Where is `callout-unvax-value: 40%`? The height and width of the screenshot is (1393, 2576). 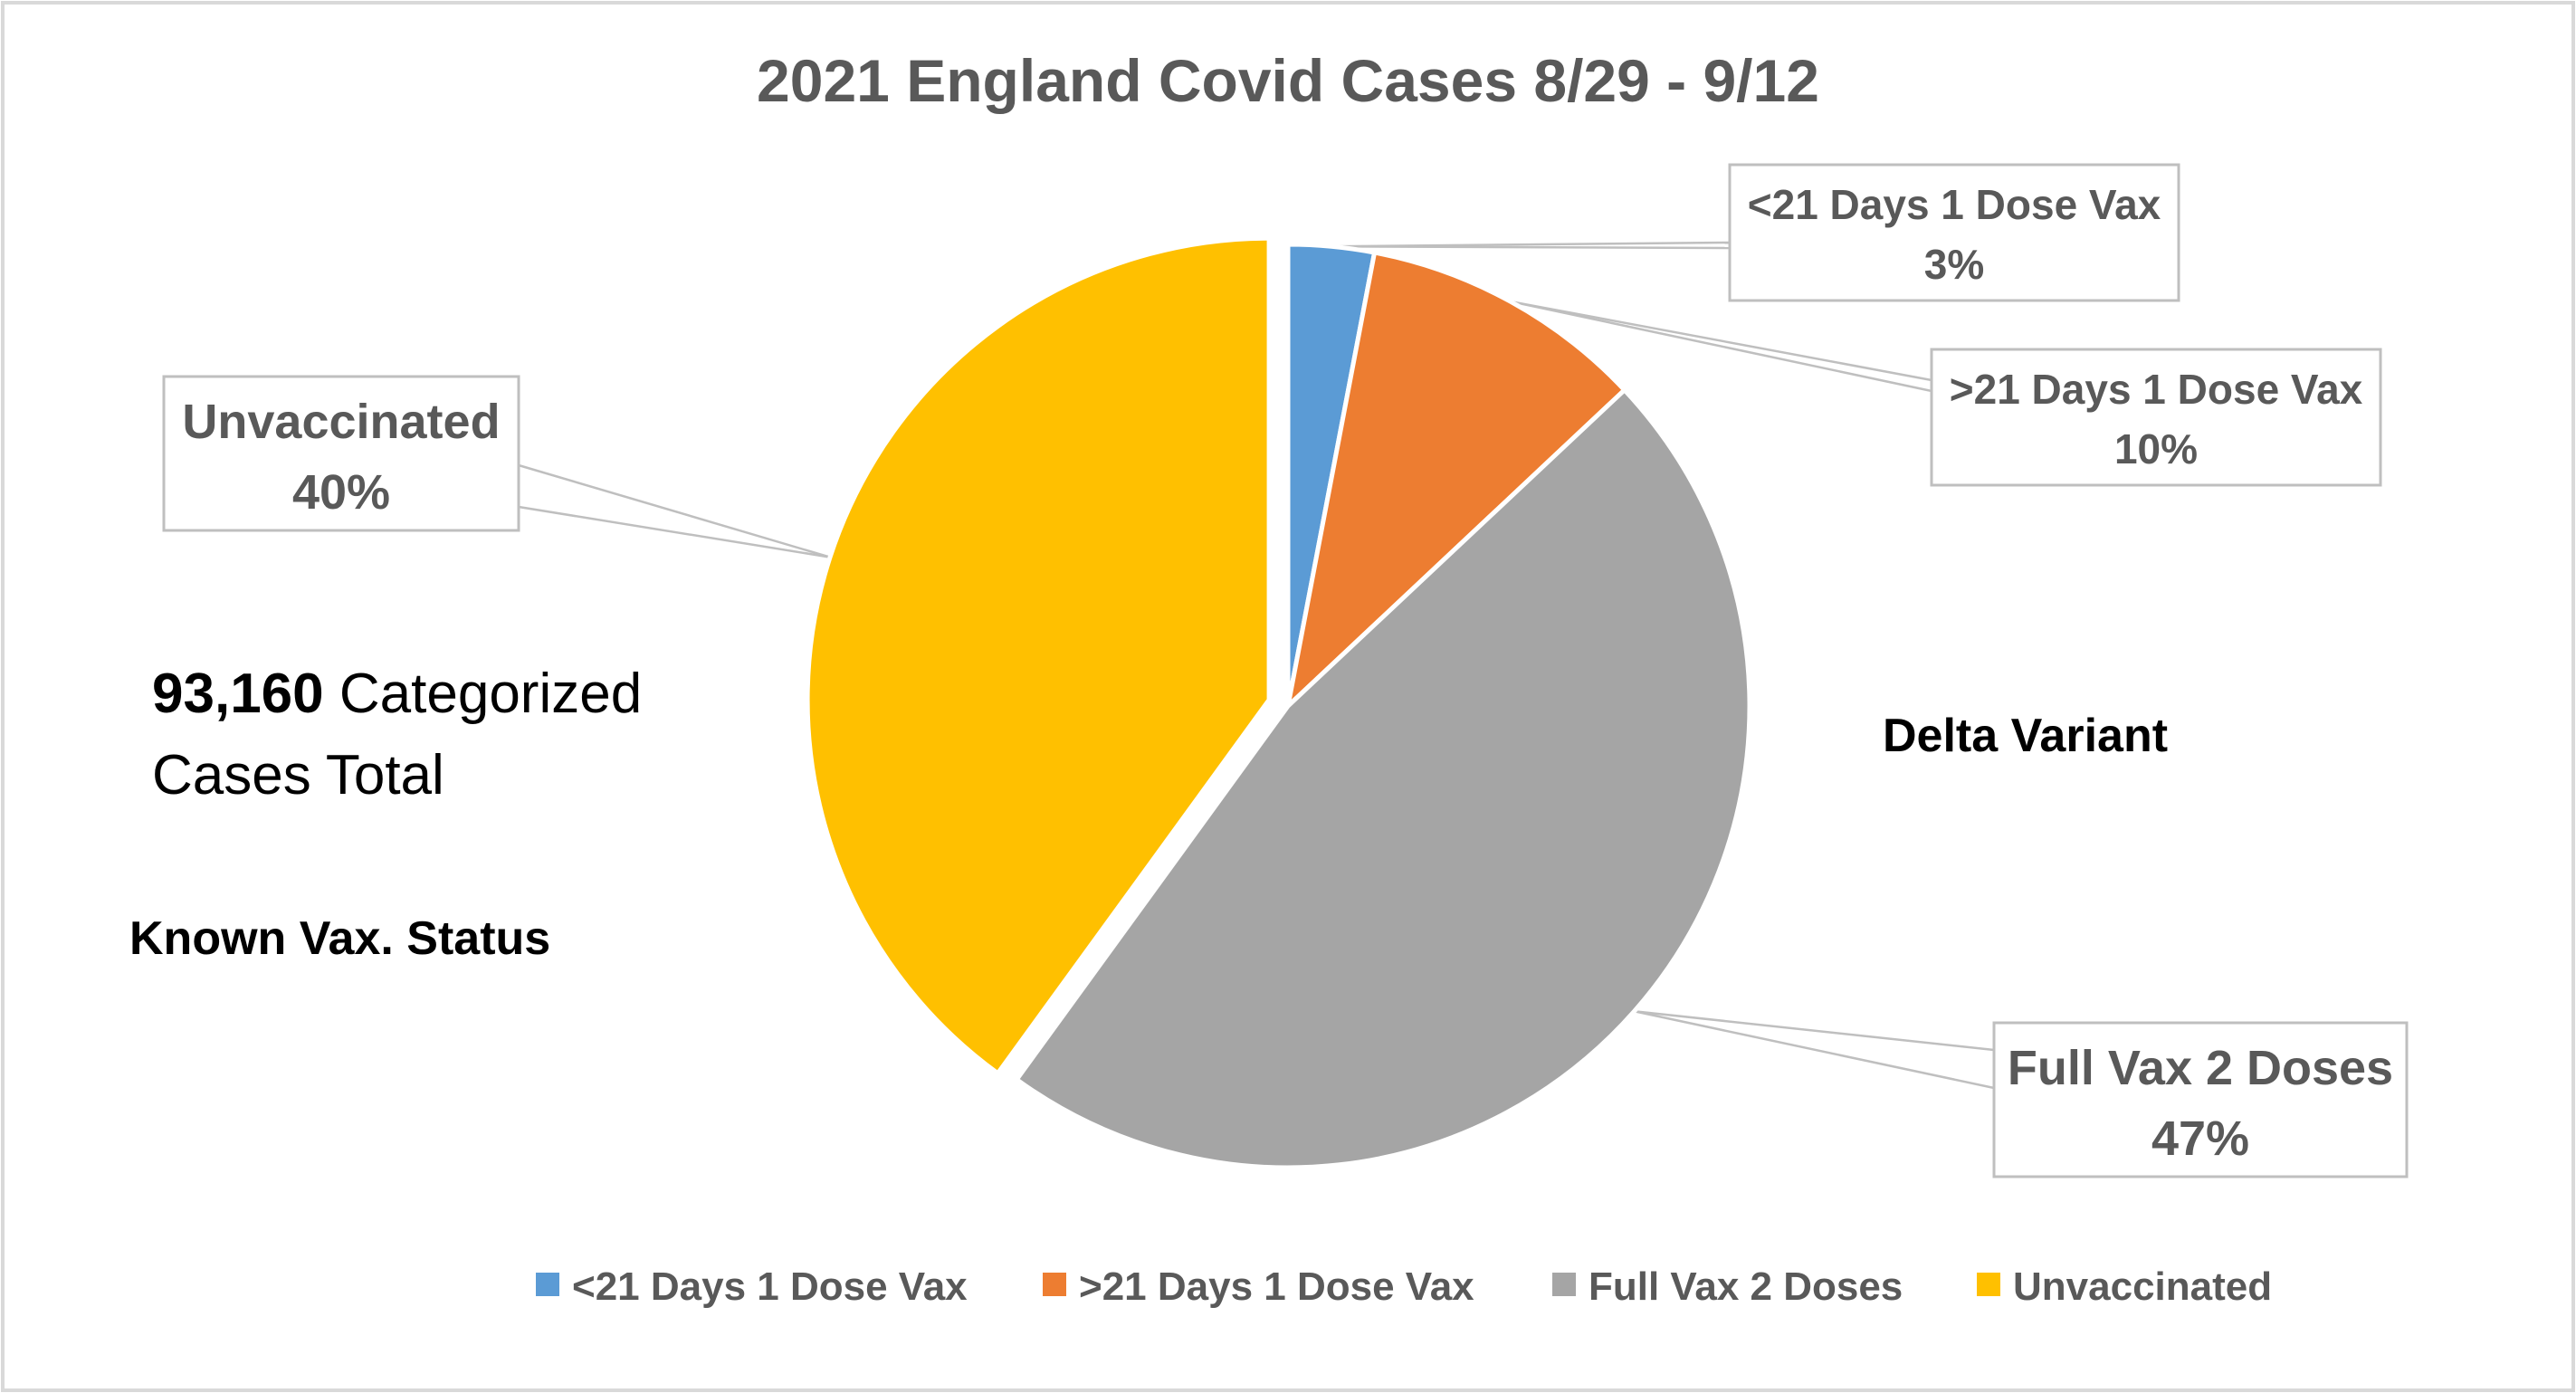 callout-unvax-value: 40% is located at coordinates (341, 493).